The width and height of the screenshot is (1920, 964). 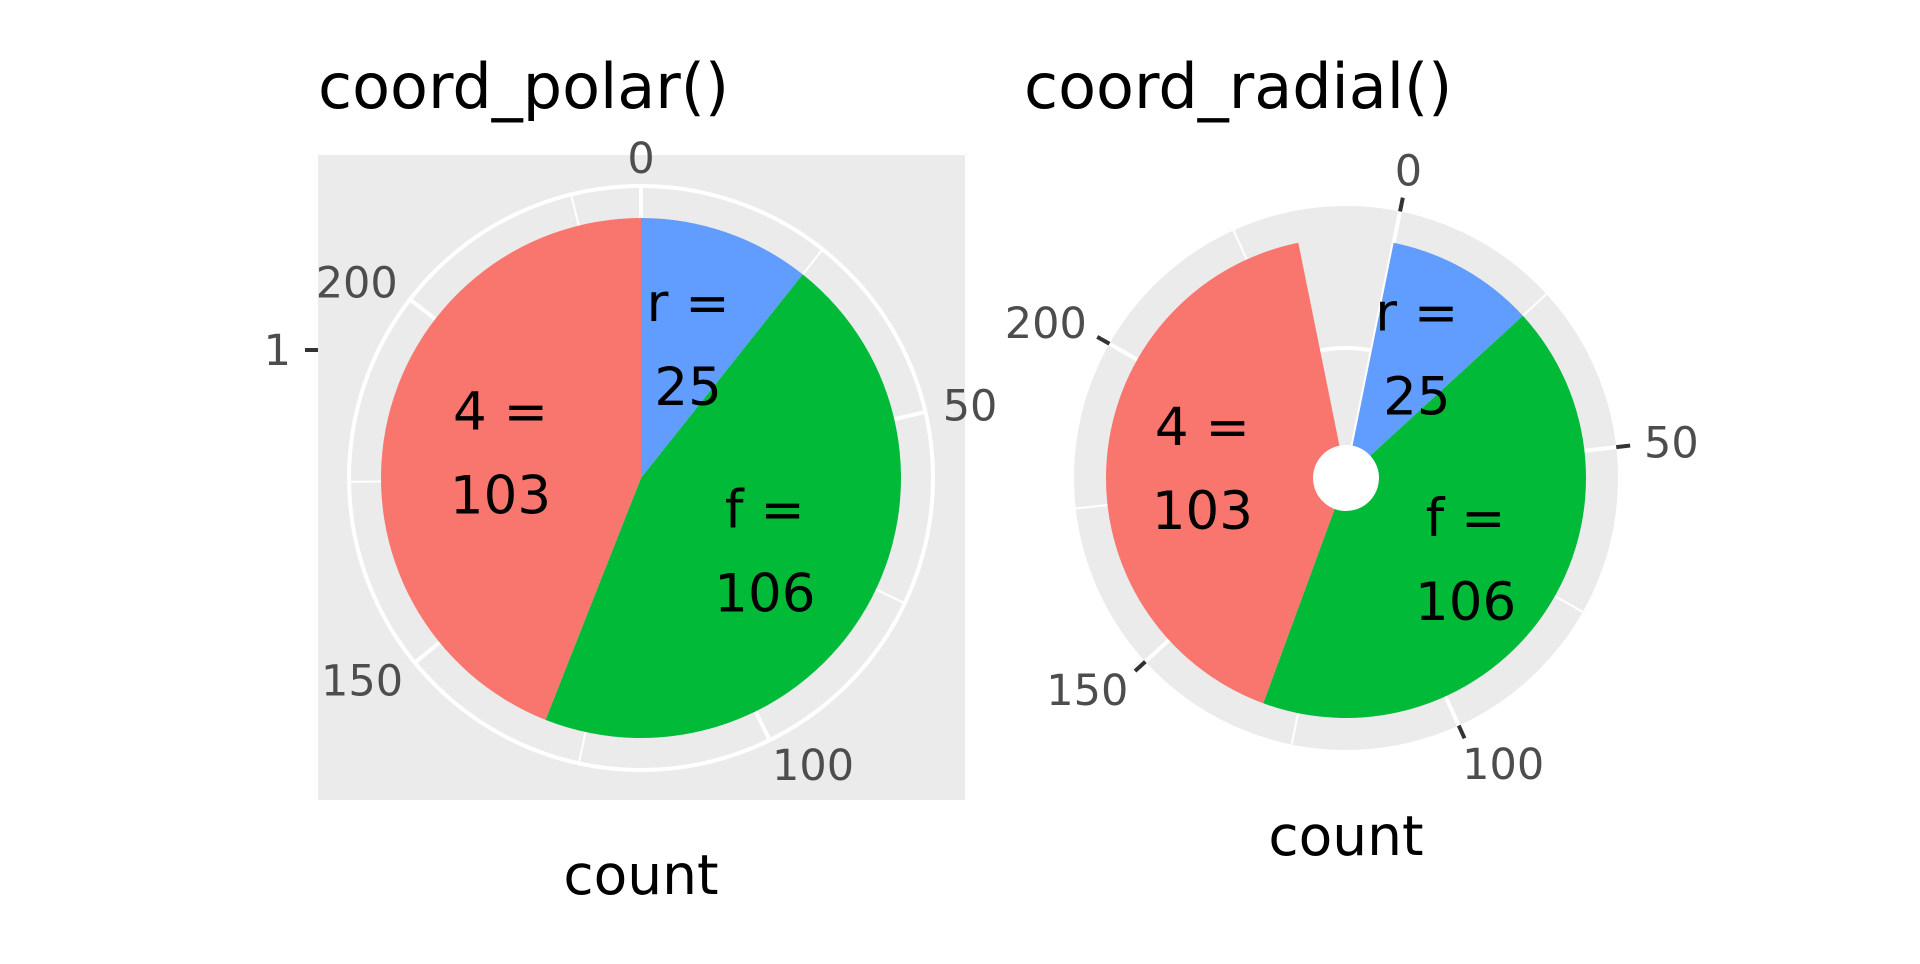 I want to click on polar-x-axis-title: count, so click(x=640, y=875).